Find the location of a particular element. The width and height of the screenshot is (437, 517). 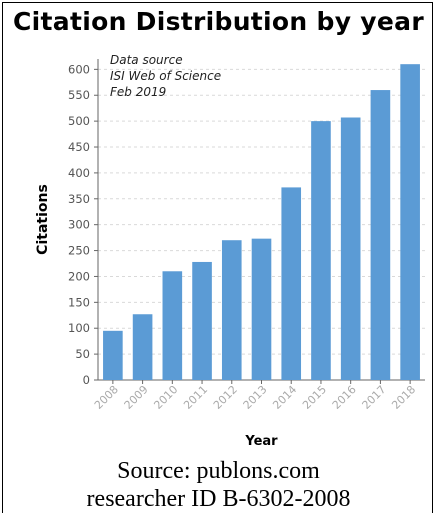

x-tick-label: 2011 is located at coordinates (195, 397).